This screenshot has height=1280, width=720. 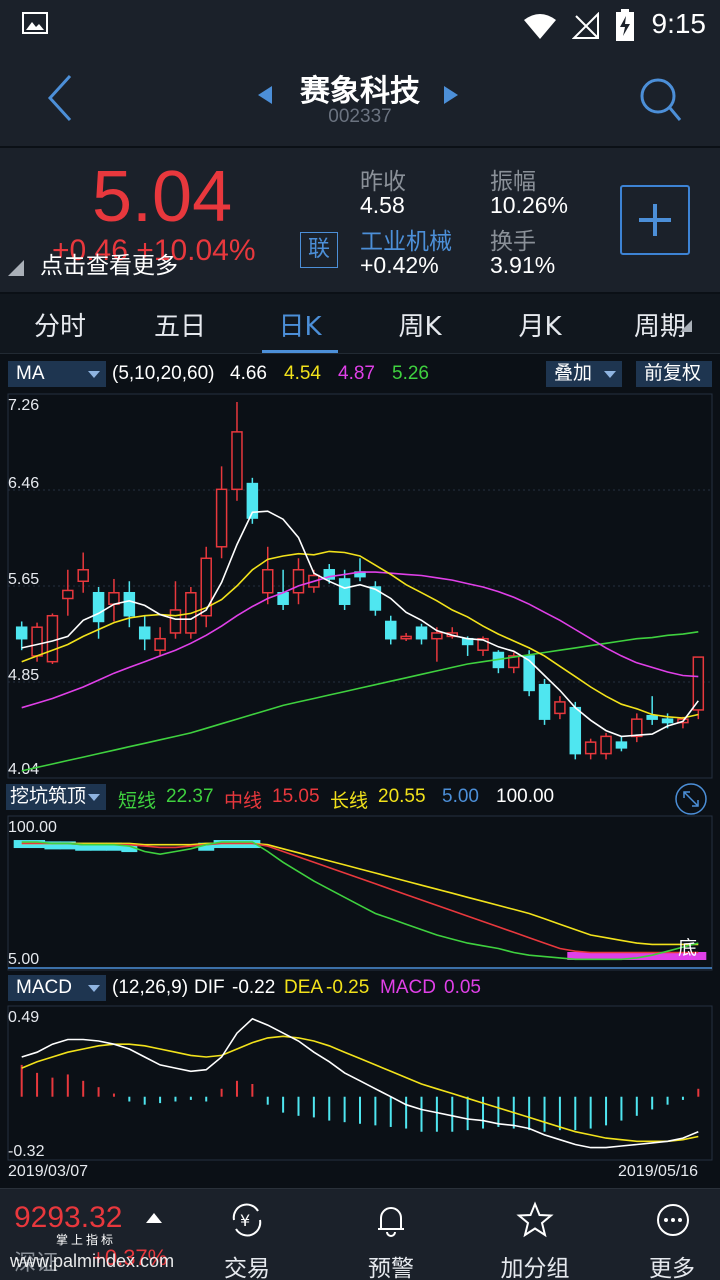 What do you see at coordinates (360, 1094) in the screenshot?
I see `macd-chart: 0.49 -0.32 2019/03/07 2019/05/16` at bounding box center [360, 1094].